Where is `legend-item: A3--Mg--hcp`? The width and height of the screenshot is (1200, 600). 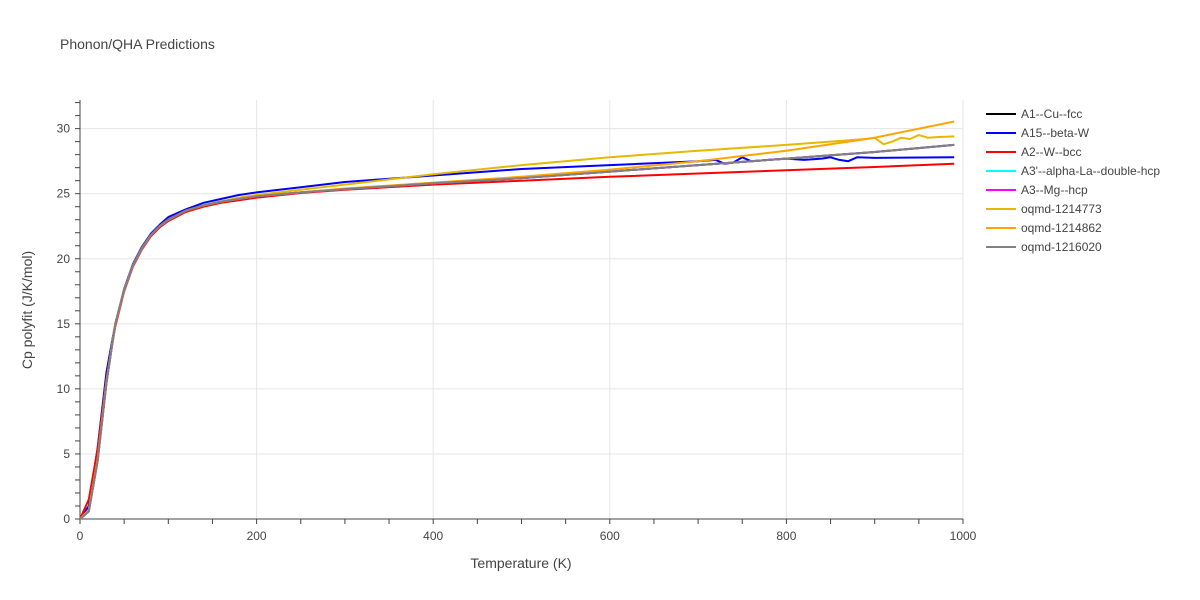 legend-item: A3--Mg--hcp is located at coordinates (1037, 190).